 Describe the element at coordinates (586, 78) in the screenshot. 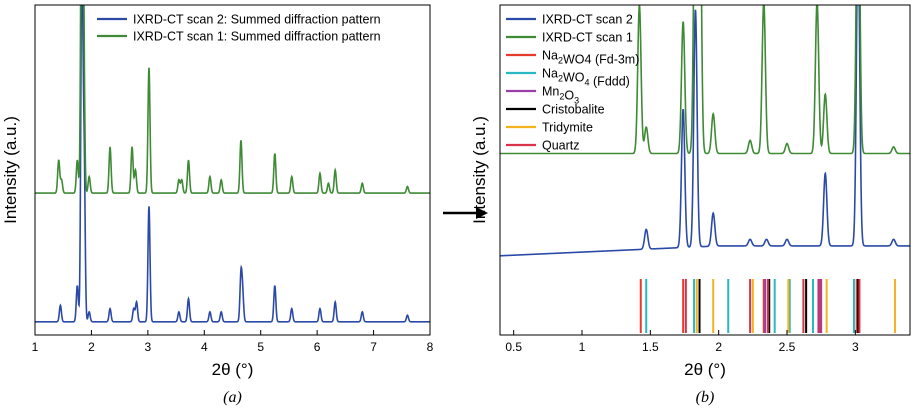

I see `legend-label: Na2WO4 (Fddd)` at that location.